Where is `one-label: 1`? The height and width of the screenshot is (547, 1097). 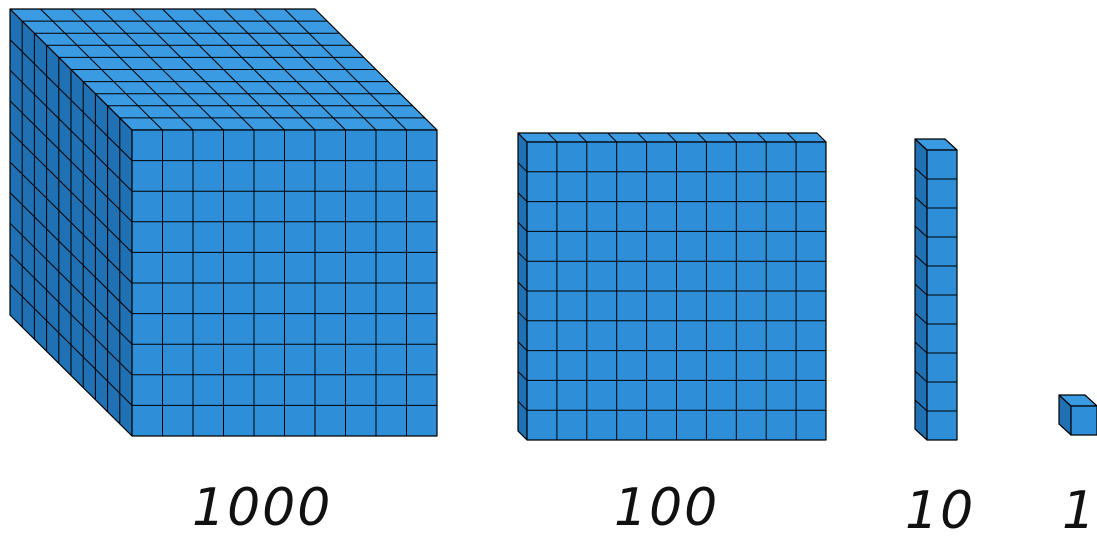
one-label: 1 is located at coordinates (1079, 511).